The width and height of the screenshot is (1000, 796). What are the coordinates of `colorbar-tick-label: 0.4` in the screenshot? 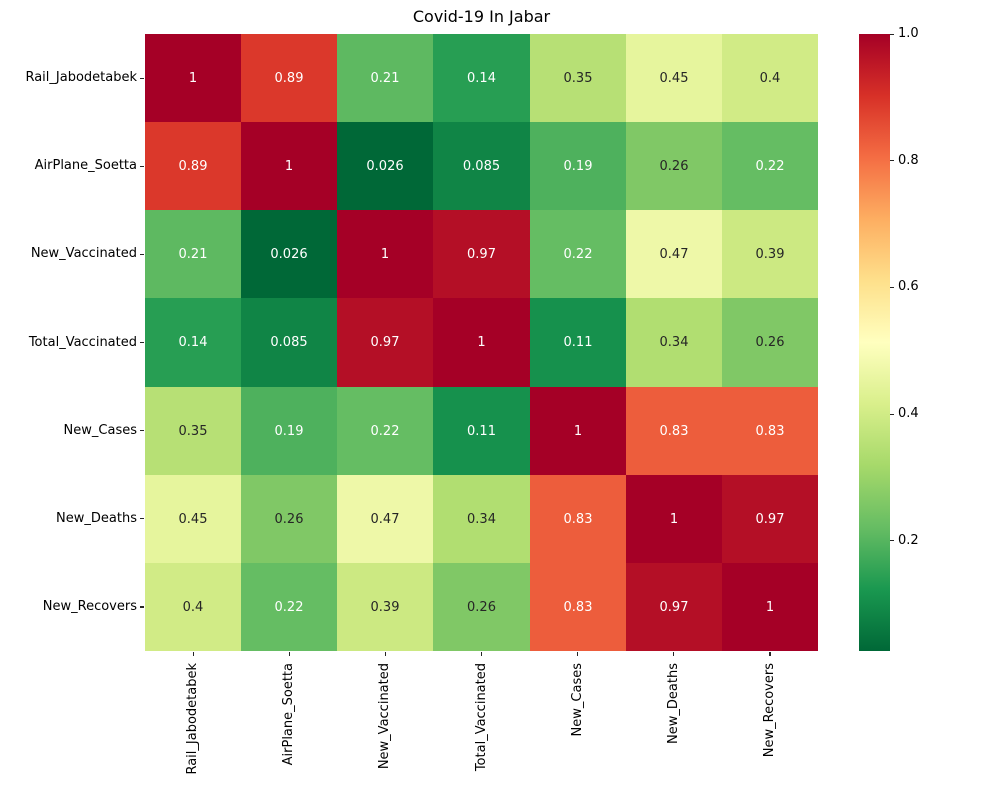 It's located at (908, 414).